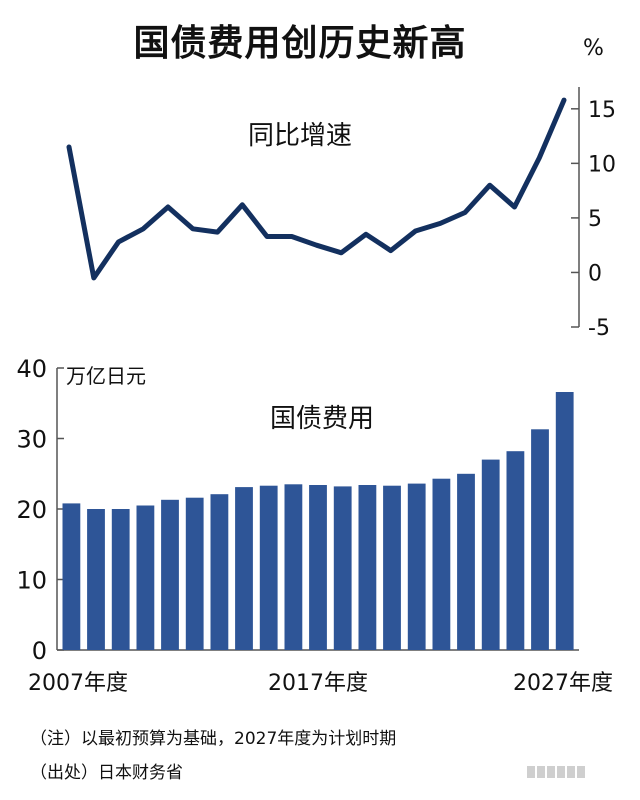 This screenshot has height=800, width=640. Describe the element at coordinates (31, 581) in the screenshot. I see `bar-y-tick-label: 10` at that location.